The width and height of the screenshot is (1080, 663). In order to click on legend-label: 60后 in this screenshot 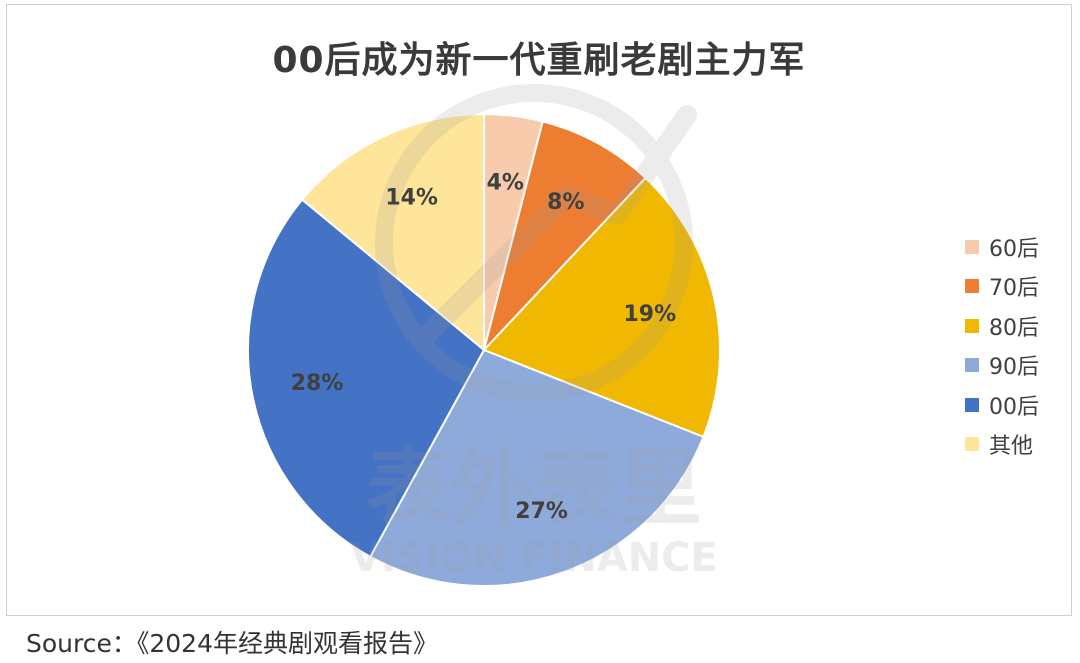, I will do `click(1014, 249)`.